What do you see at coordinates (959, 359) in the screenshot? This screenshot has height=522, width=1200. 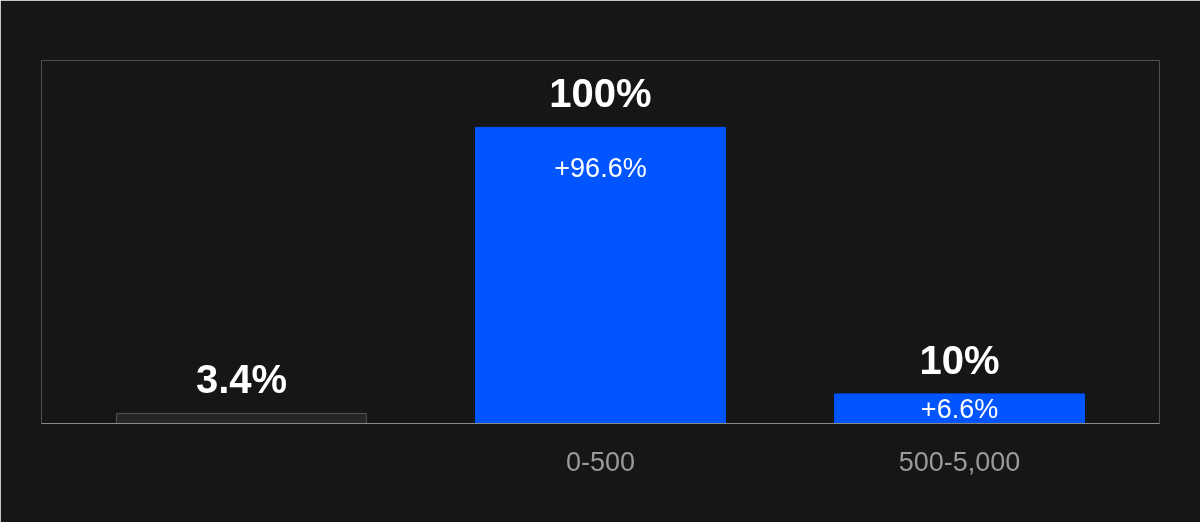 I see `data-label: 10%` at bounding box center [959, 359].